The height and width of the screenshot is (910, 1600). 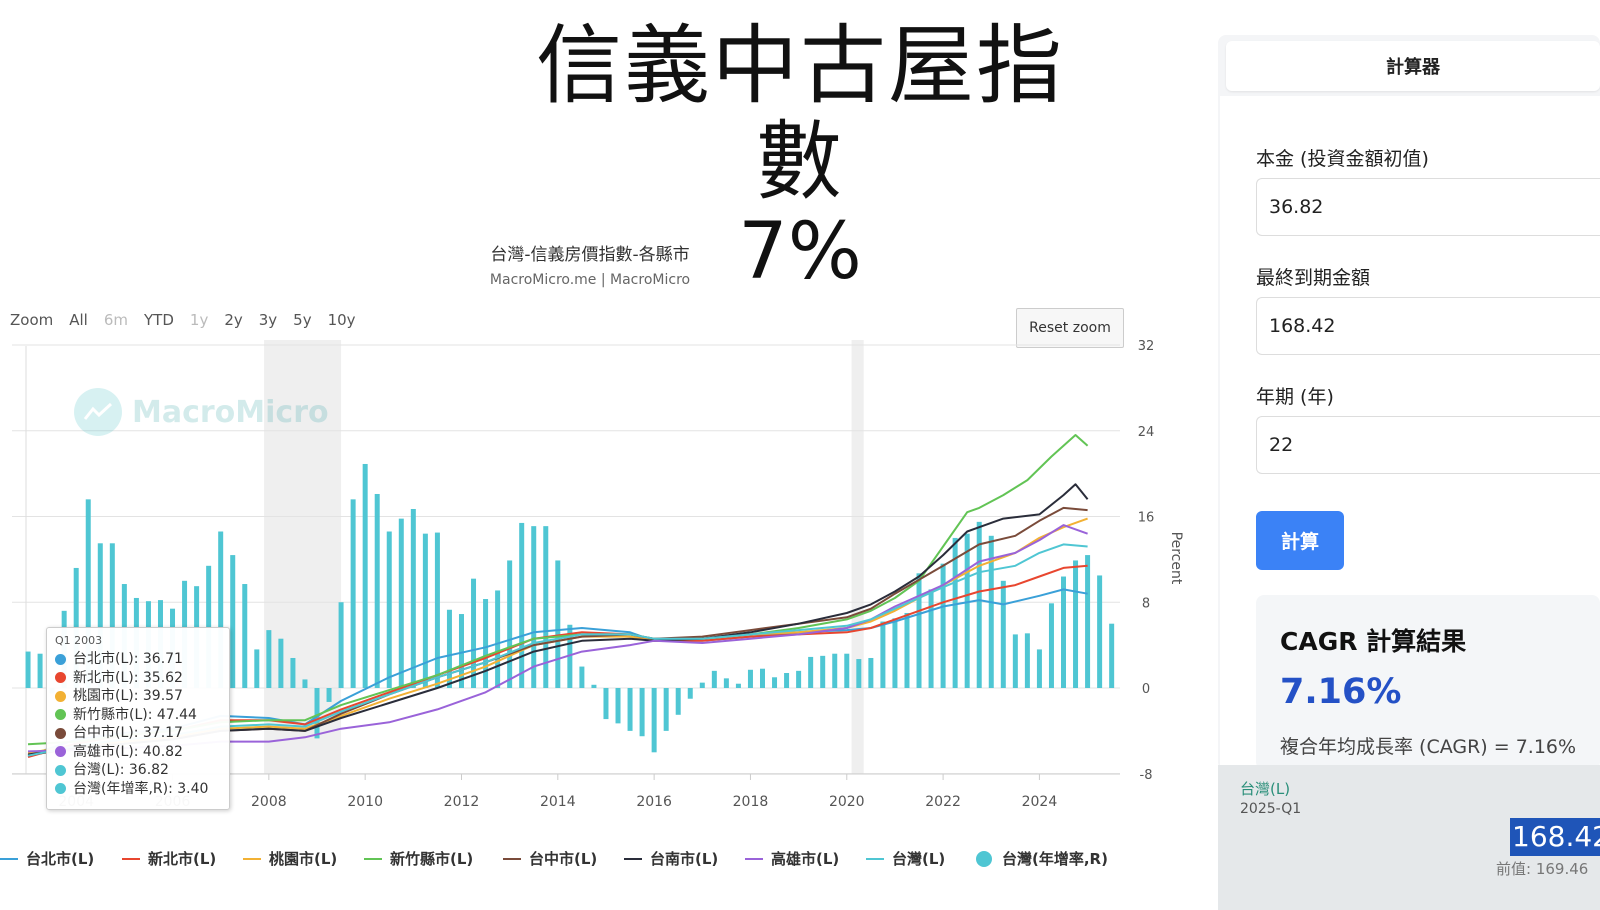 What do you see at coordinates (1146, 689) in the screenshot?
I see `y-tick-label: 0` at bounding box center [1146, 689].